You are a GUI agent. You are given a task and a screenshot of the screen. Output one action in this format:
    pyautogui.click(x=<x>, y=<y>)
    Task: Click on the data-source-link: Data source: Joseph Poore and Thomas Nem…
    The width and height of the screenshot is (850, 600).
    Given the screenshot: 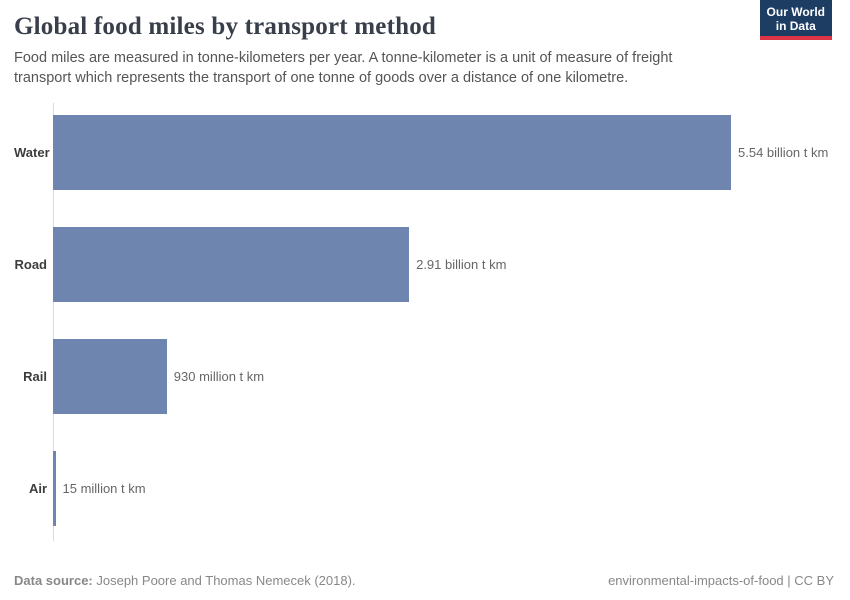 What is the action you would take?
    pyautogui.click(x=185, y=580)
    